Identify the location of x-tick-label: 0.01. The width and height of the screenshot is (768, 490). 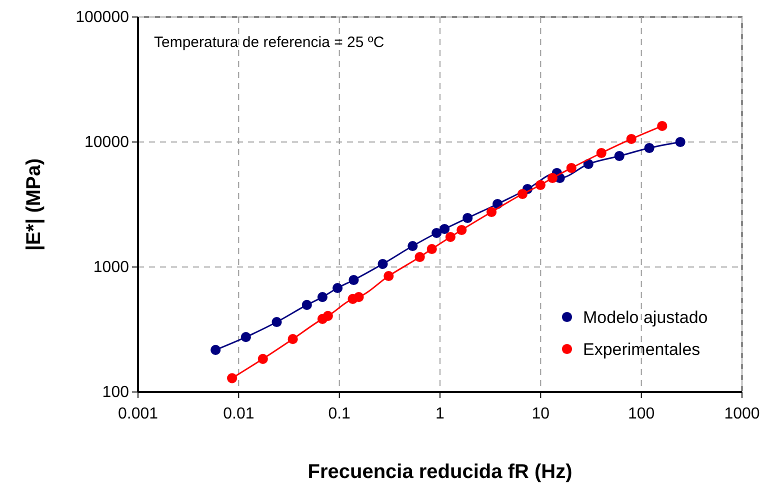
(238, 414).